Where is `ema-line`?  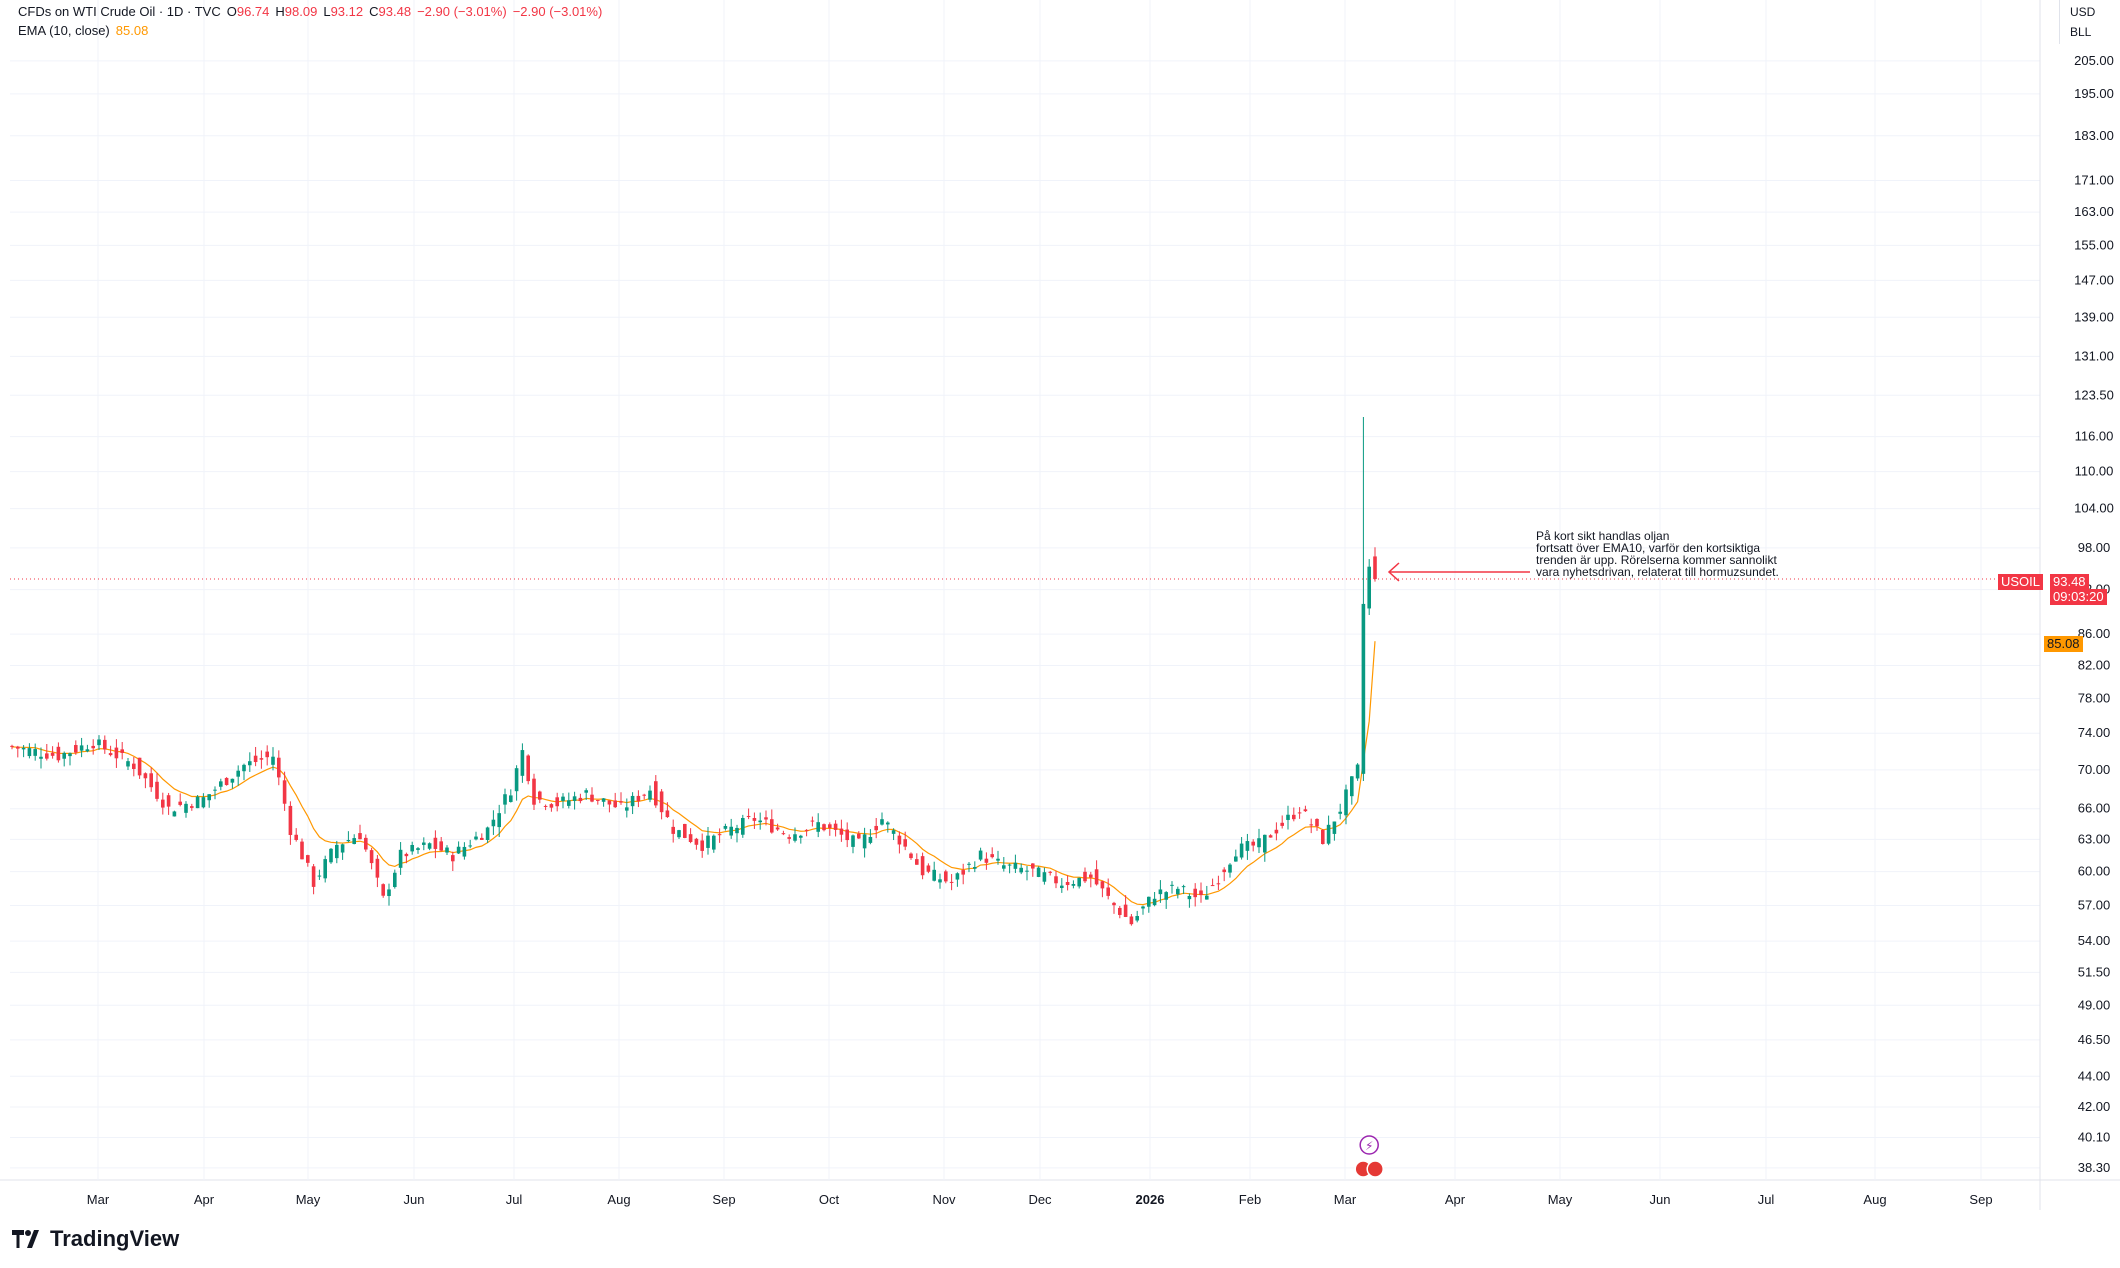
ema-line is located at coordinates (693, 773).